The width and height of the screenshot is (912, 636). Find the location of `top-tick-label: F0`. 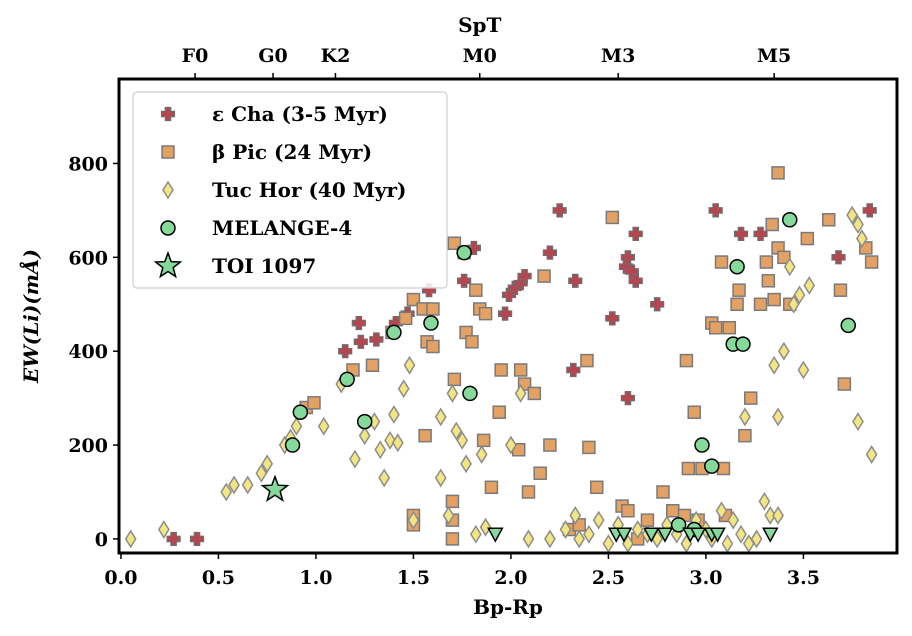

top-tick-label: F0 is located at coordinates (195, 56).